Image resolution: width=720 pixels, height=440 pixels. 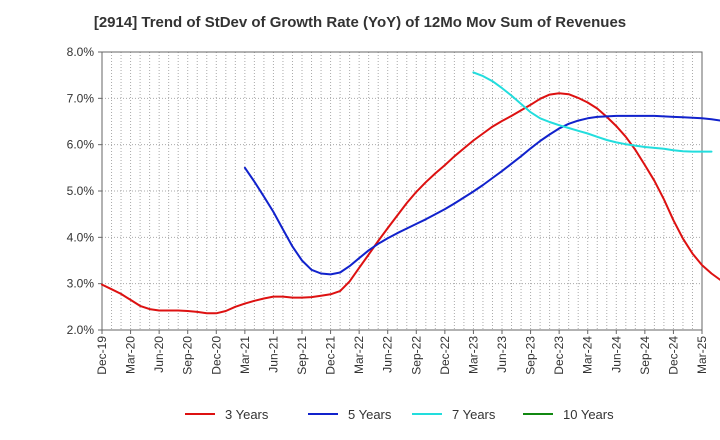 What do you see at coordinates (702, 355) in the screenshot?
I see `x-tick-label: Mar-25` at bounding box center [702, 355].